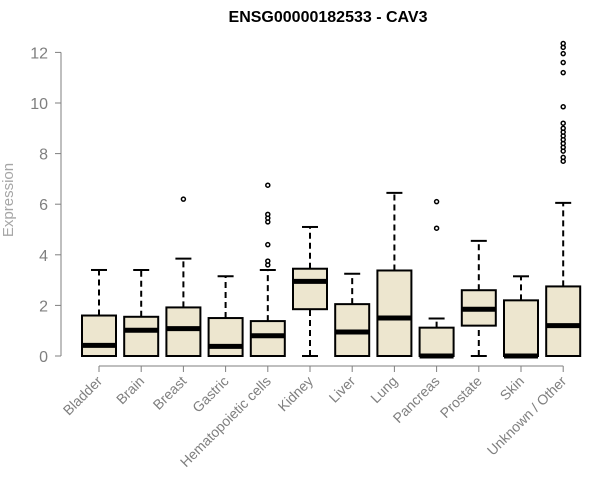 The image size is (600, 500). I want to click on x-tick-label: Lung, so click(383, 389).